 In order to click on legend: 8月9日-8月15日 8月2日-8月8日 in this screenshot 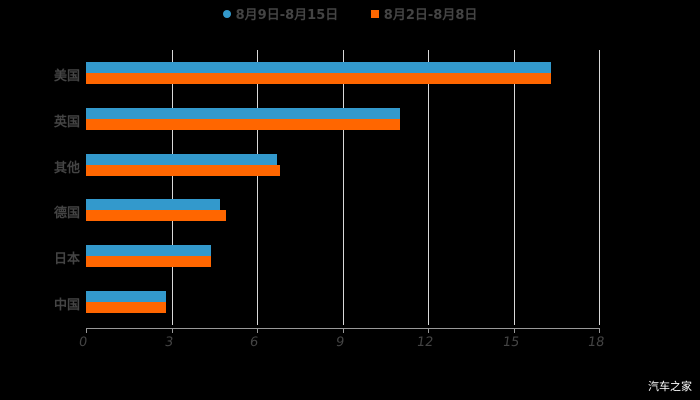, I will do `click(350, 13)`.